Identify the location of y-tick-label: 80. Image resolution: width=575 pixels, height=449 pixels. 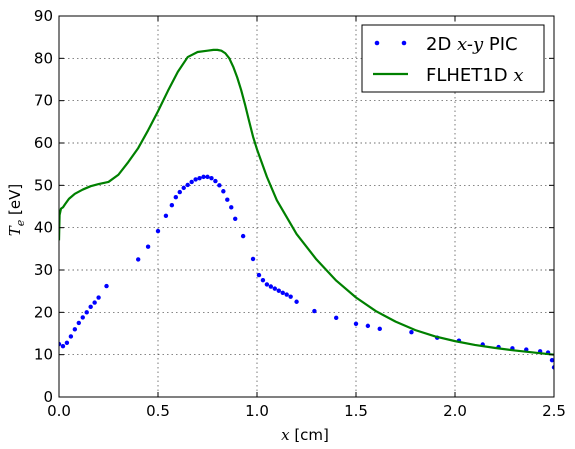
(43, 58).